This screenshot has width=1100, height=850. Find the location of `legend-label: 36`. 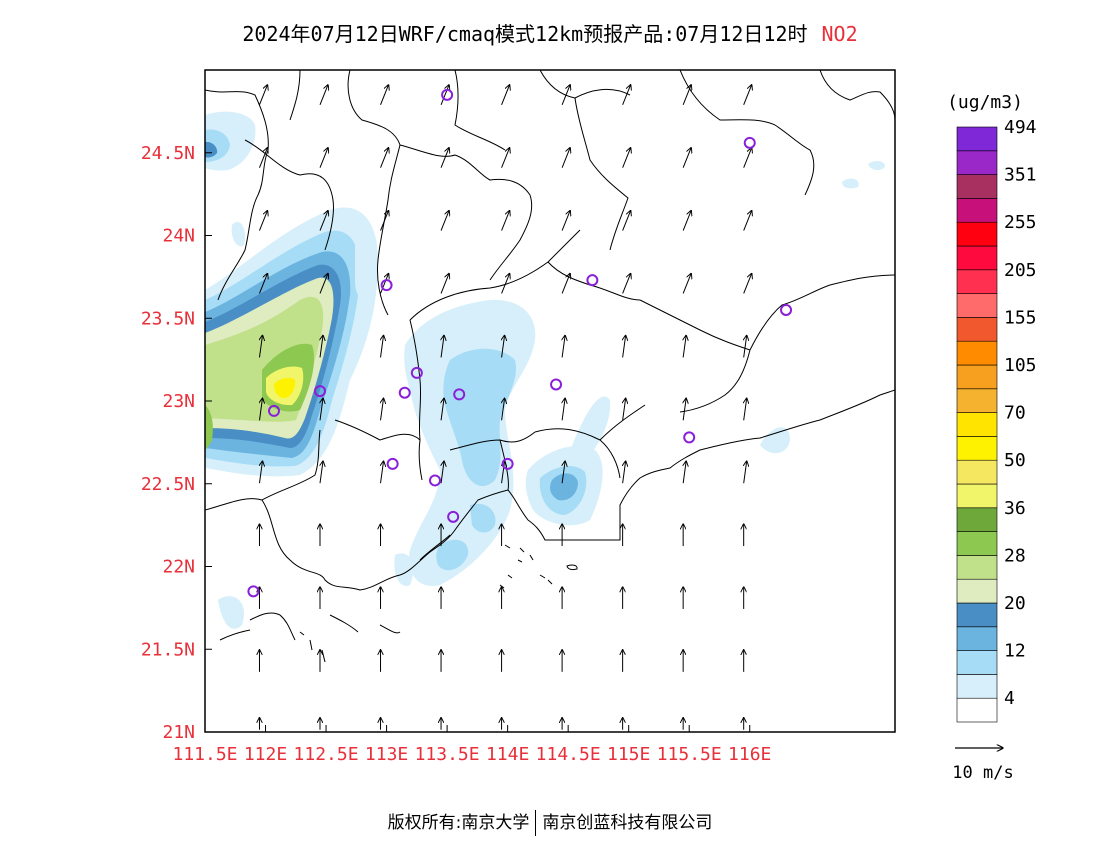

legend-label: 36 is located at coordinates (1015, 508).